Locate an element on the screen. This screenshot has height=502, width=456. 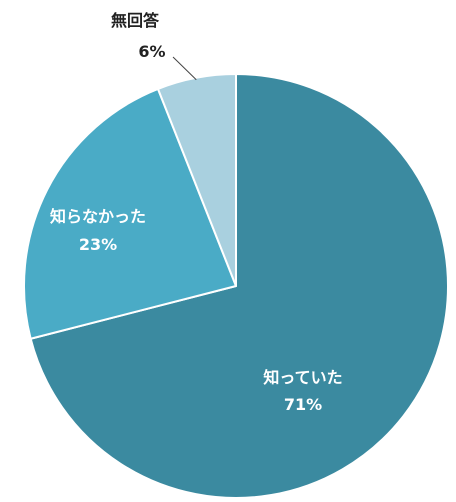
slice-no-answer is located at coordinates (196, 180).